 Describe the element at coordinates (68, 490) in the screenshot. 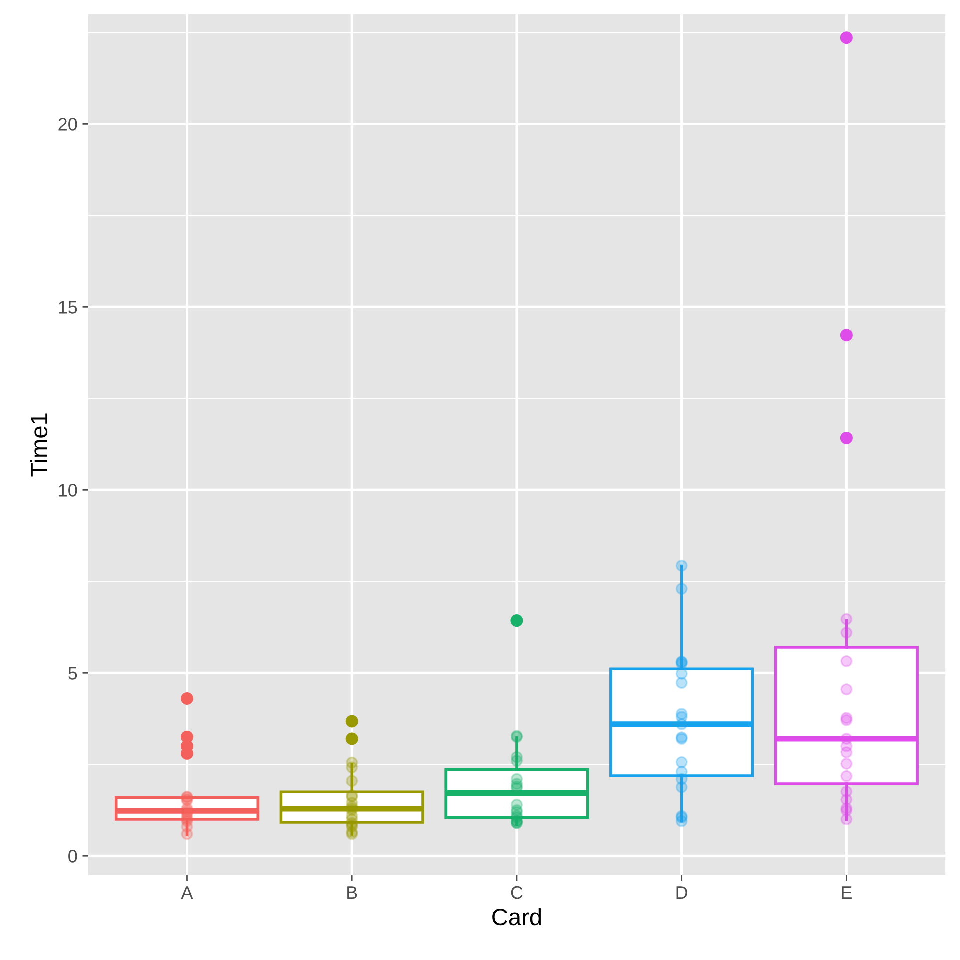

I see `y-tick-label: 10` at that location.